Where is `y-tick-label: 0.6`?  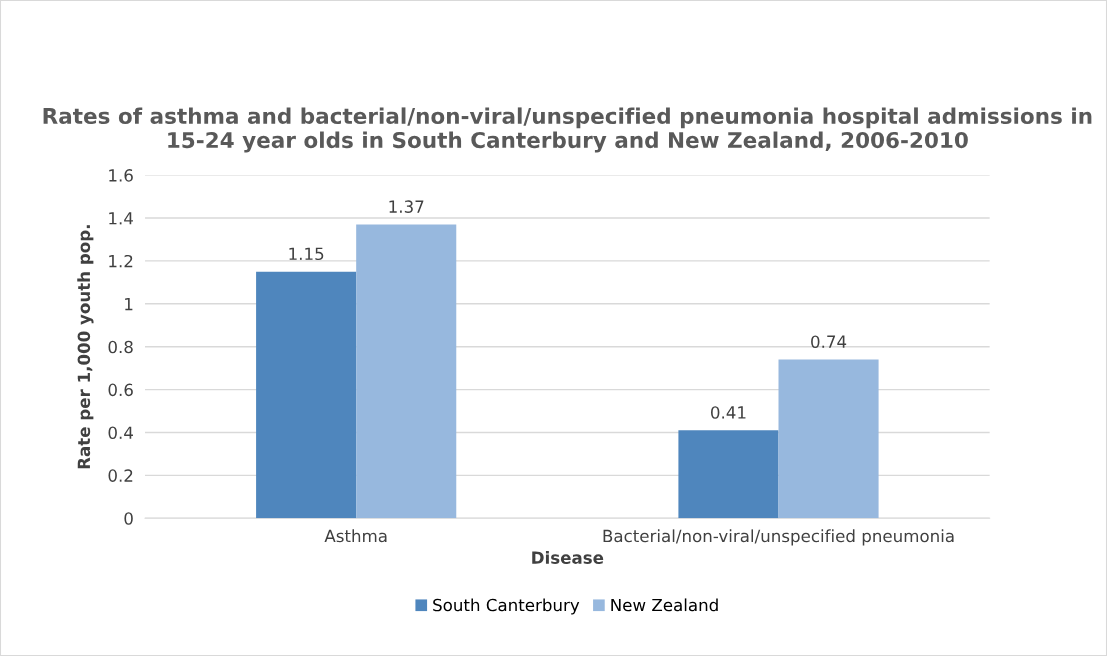
y-tick-label: 0.6 is located at coordinates (120, 390).